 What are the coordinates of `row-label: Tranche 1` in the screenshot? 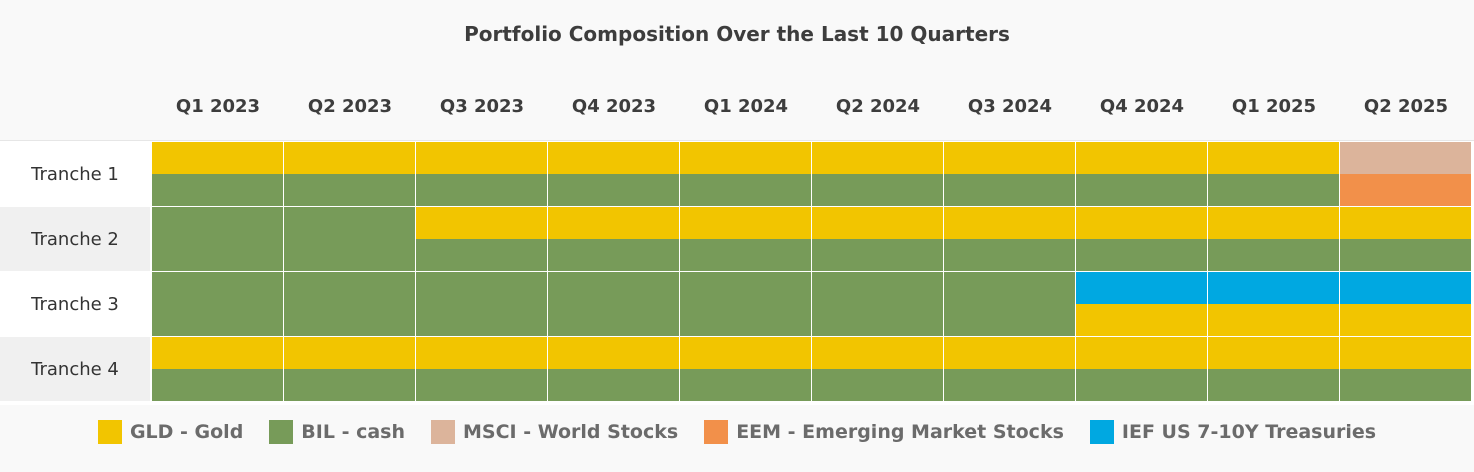 It's located at (75, 174).